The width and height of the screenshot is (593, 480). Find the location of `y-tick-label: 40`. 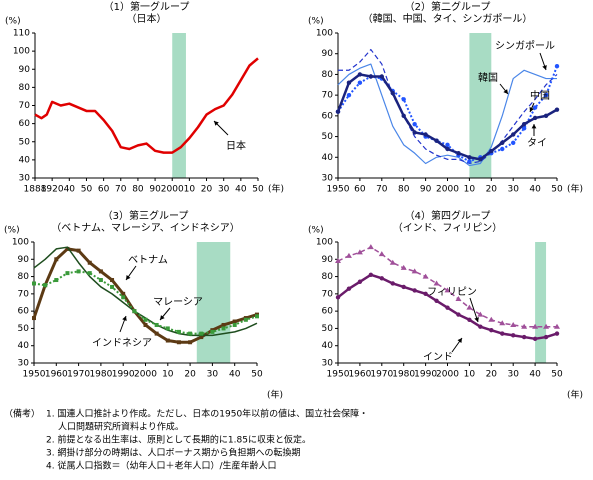

y-tick-label: 40 is located at coordinates (24, 346).